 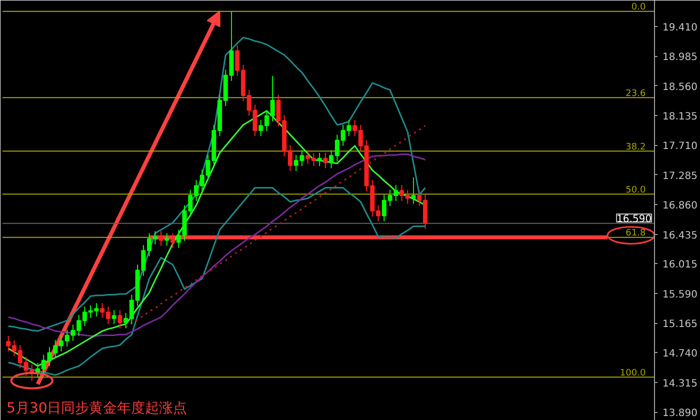 I want to click on annotation: 23.6, so click(x=636, y=93).